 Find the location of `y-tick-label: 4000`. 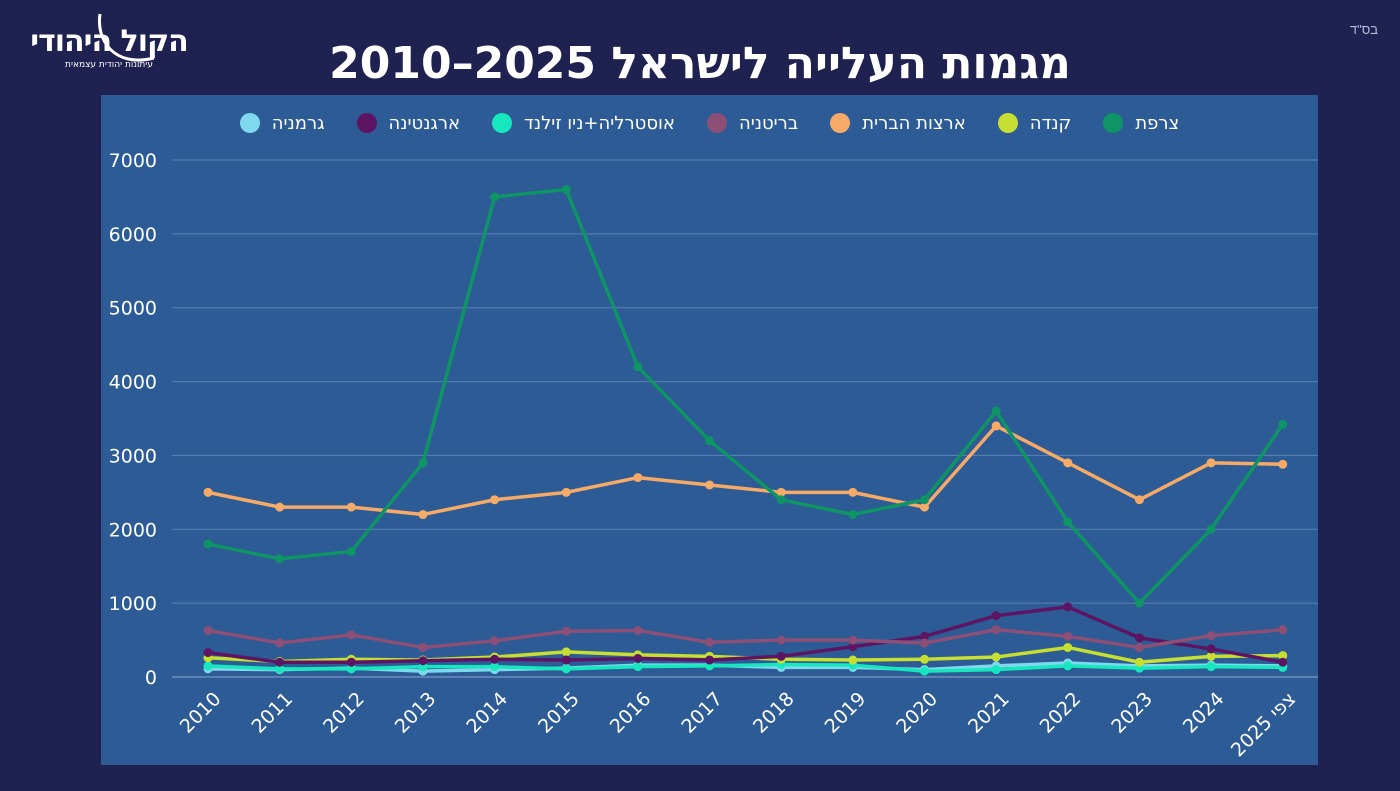

y-tick-label: 4000 is located at coordinates (133, 383).